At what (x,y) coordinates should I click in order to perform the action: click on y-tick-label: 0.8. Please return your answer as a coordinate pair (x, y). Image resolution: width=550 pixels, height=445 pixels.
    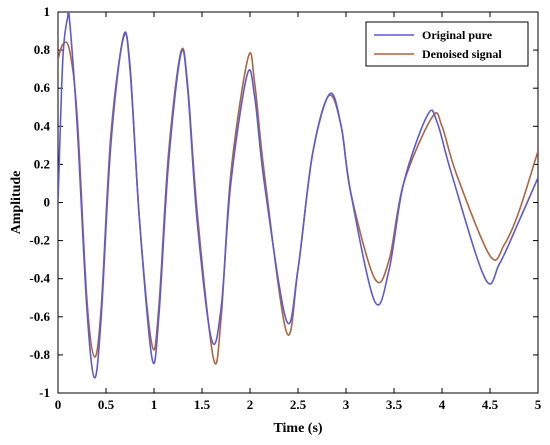
    Looking at the image, I should click on (42, 49).